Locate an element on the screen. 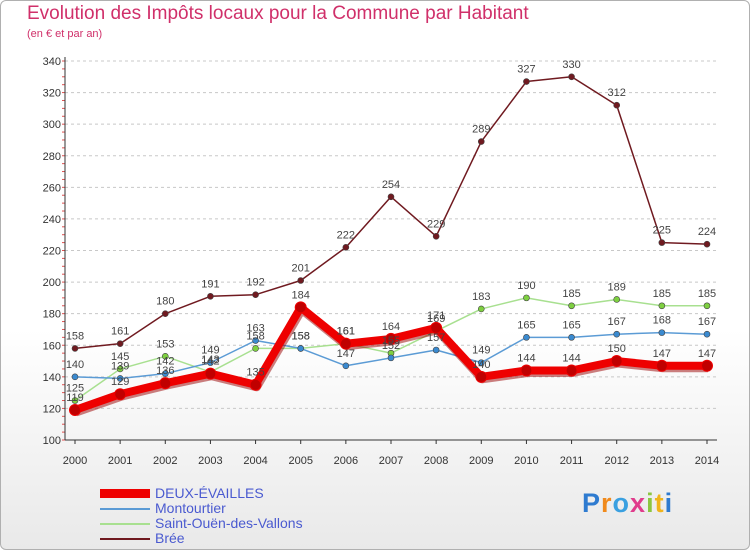 The image size is (750, 550). data-label: 289 is located at coordinates (481, 130).